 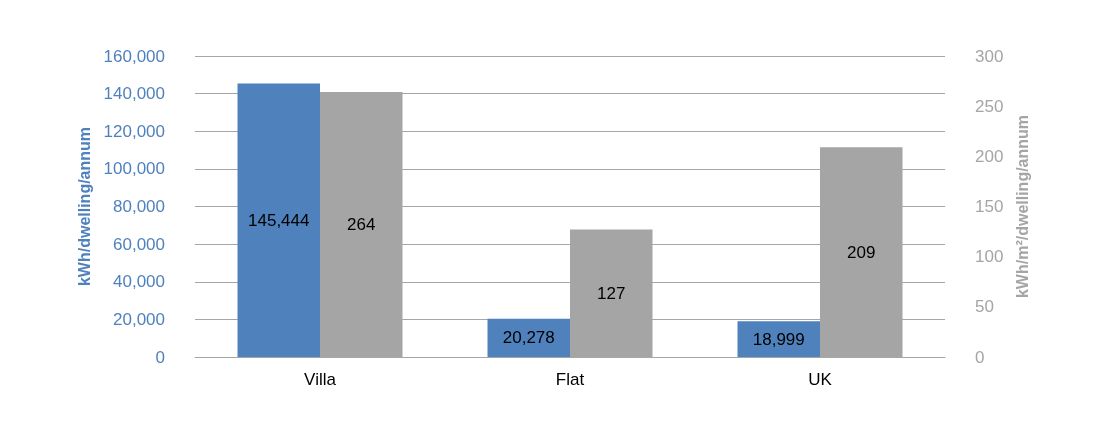 I want to click on data-label: 127, so click(x=611, y=293).